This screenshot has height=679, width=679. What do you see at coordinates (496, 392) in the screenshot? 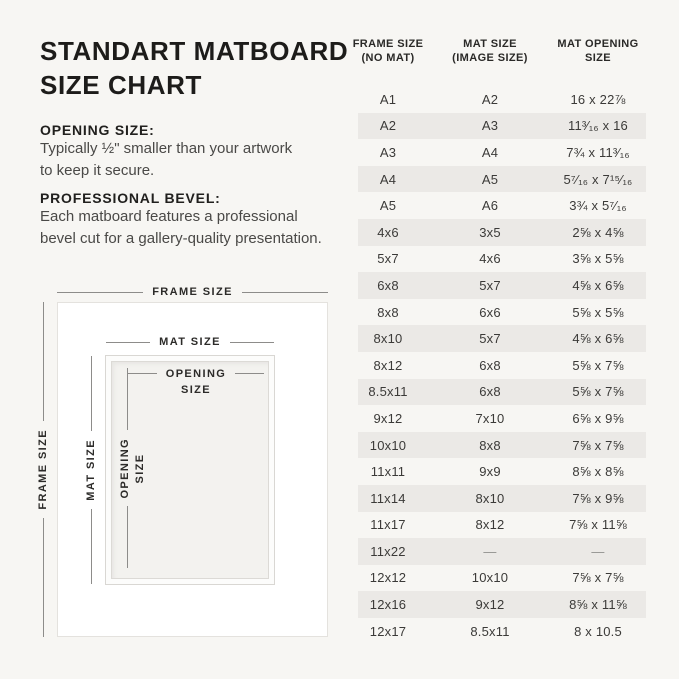
I see `table-row: 8.5x11 6x8 5⅝ x 7⅝` at bounding box center [496, 392].